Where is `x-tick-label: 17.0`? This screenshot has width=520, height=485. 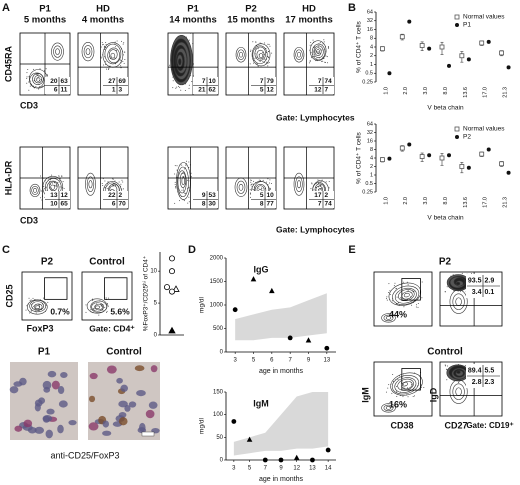 x-tick-label: 17.0 is located at coordinates (486, 202).